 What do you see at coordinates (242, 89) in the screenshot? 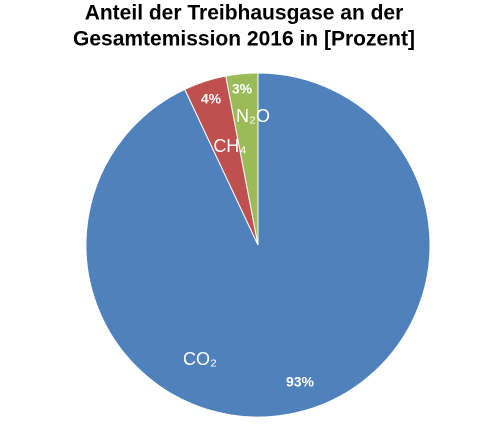
I see `value-label: 3%` at bounding box center [242, 89].